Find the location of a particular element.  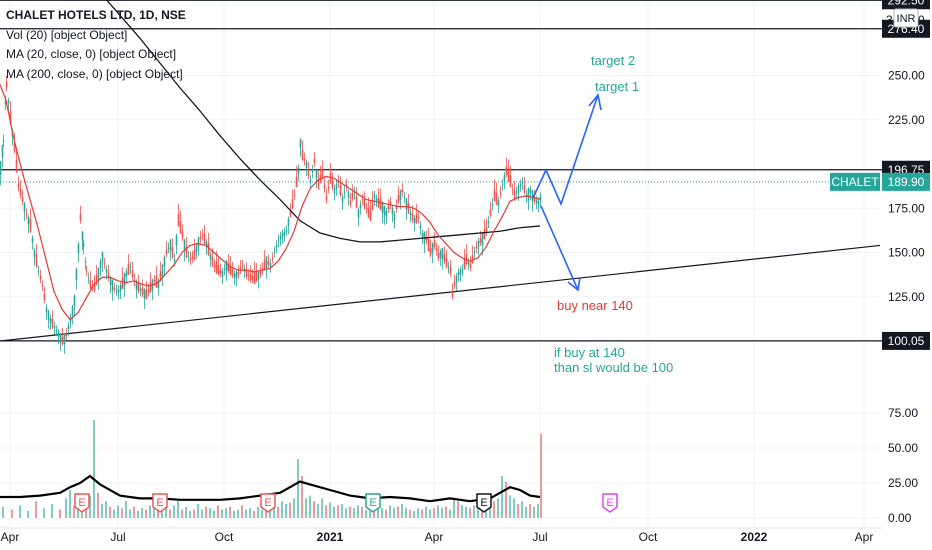

earnings-label: E is located at coordinates (267, 503).